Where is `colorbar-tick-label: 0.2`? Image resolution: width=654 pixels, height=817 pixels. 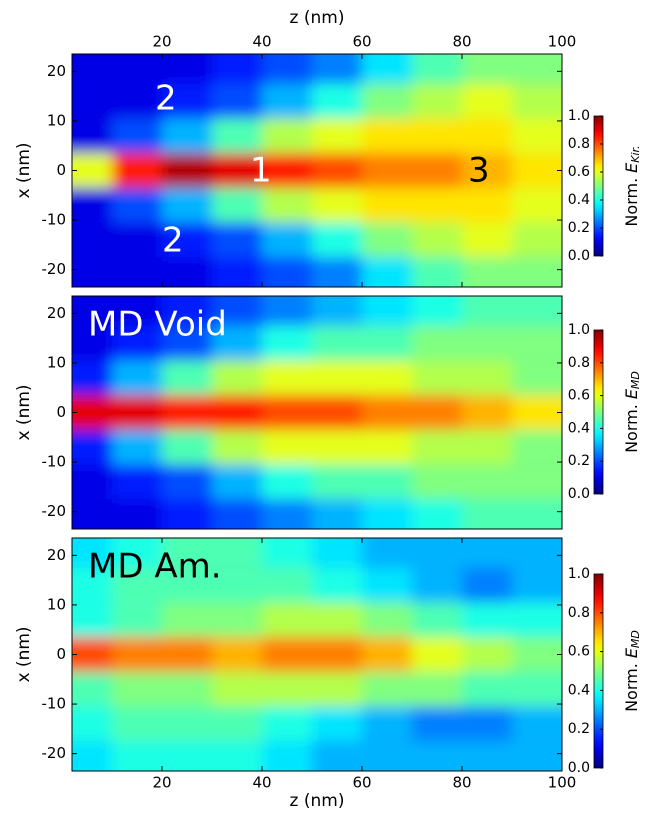
colorbar-tick-label: 0.2 is located at coordinates (579, 461).